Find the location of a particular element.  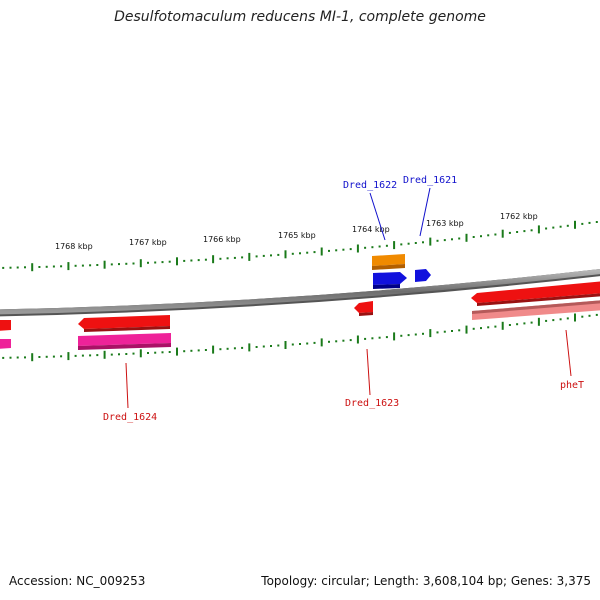

gene-dred-1623-shade is located at coordinates (366, 314).